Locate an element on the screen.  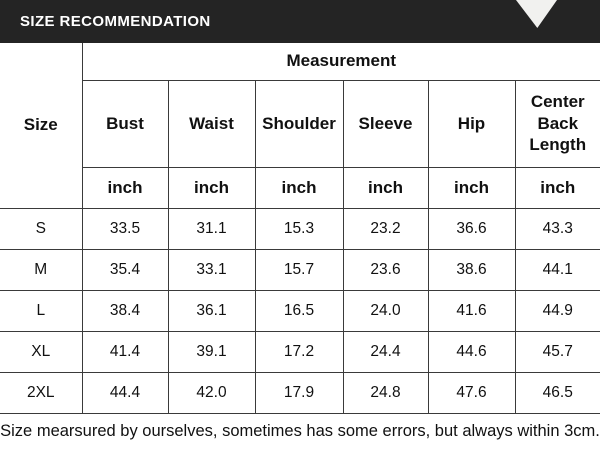
column-header-hip: Hip is located at coordinates (471, 123).